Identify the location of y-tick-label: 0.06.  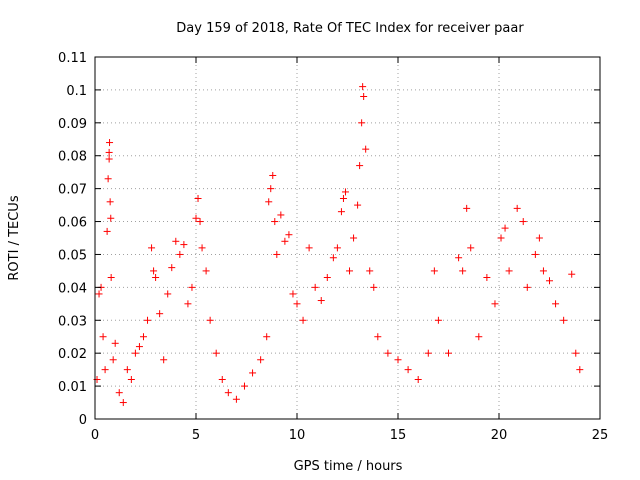
(72, 223).